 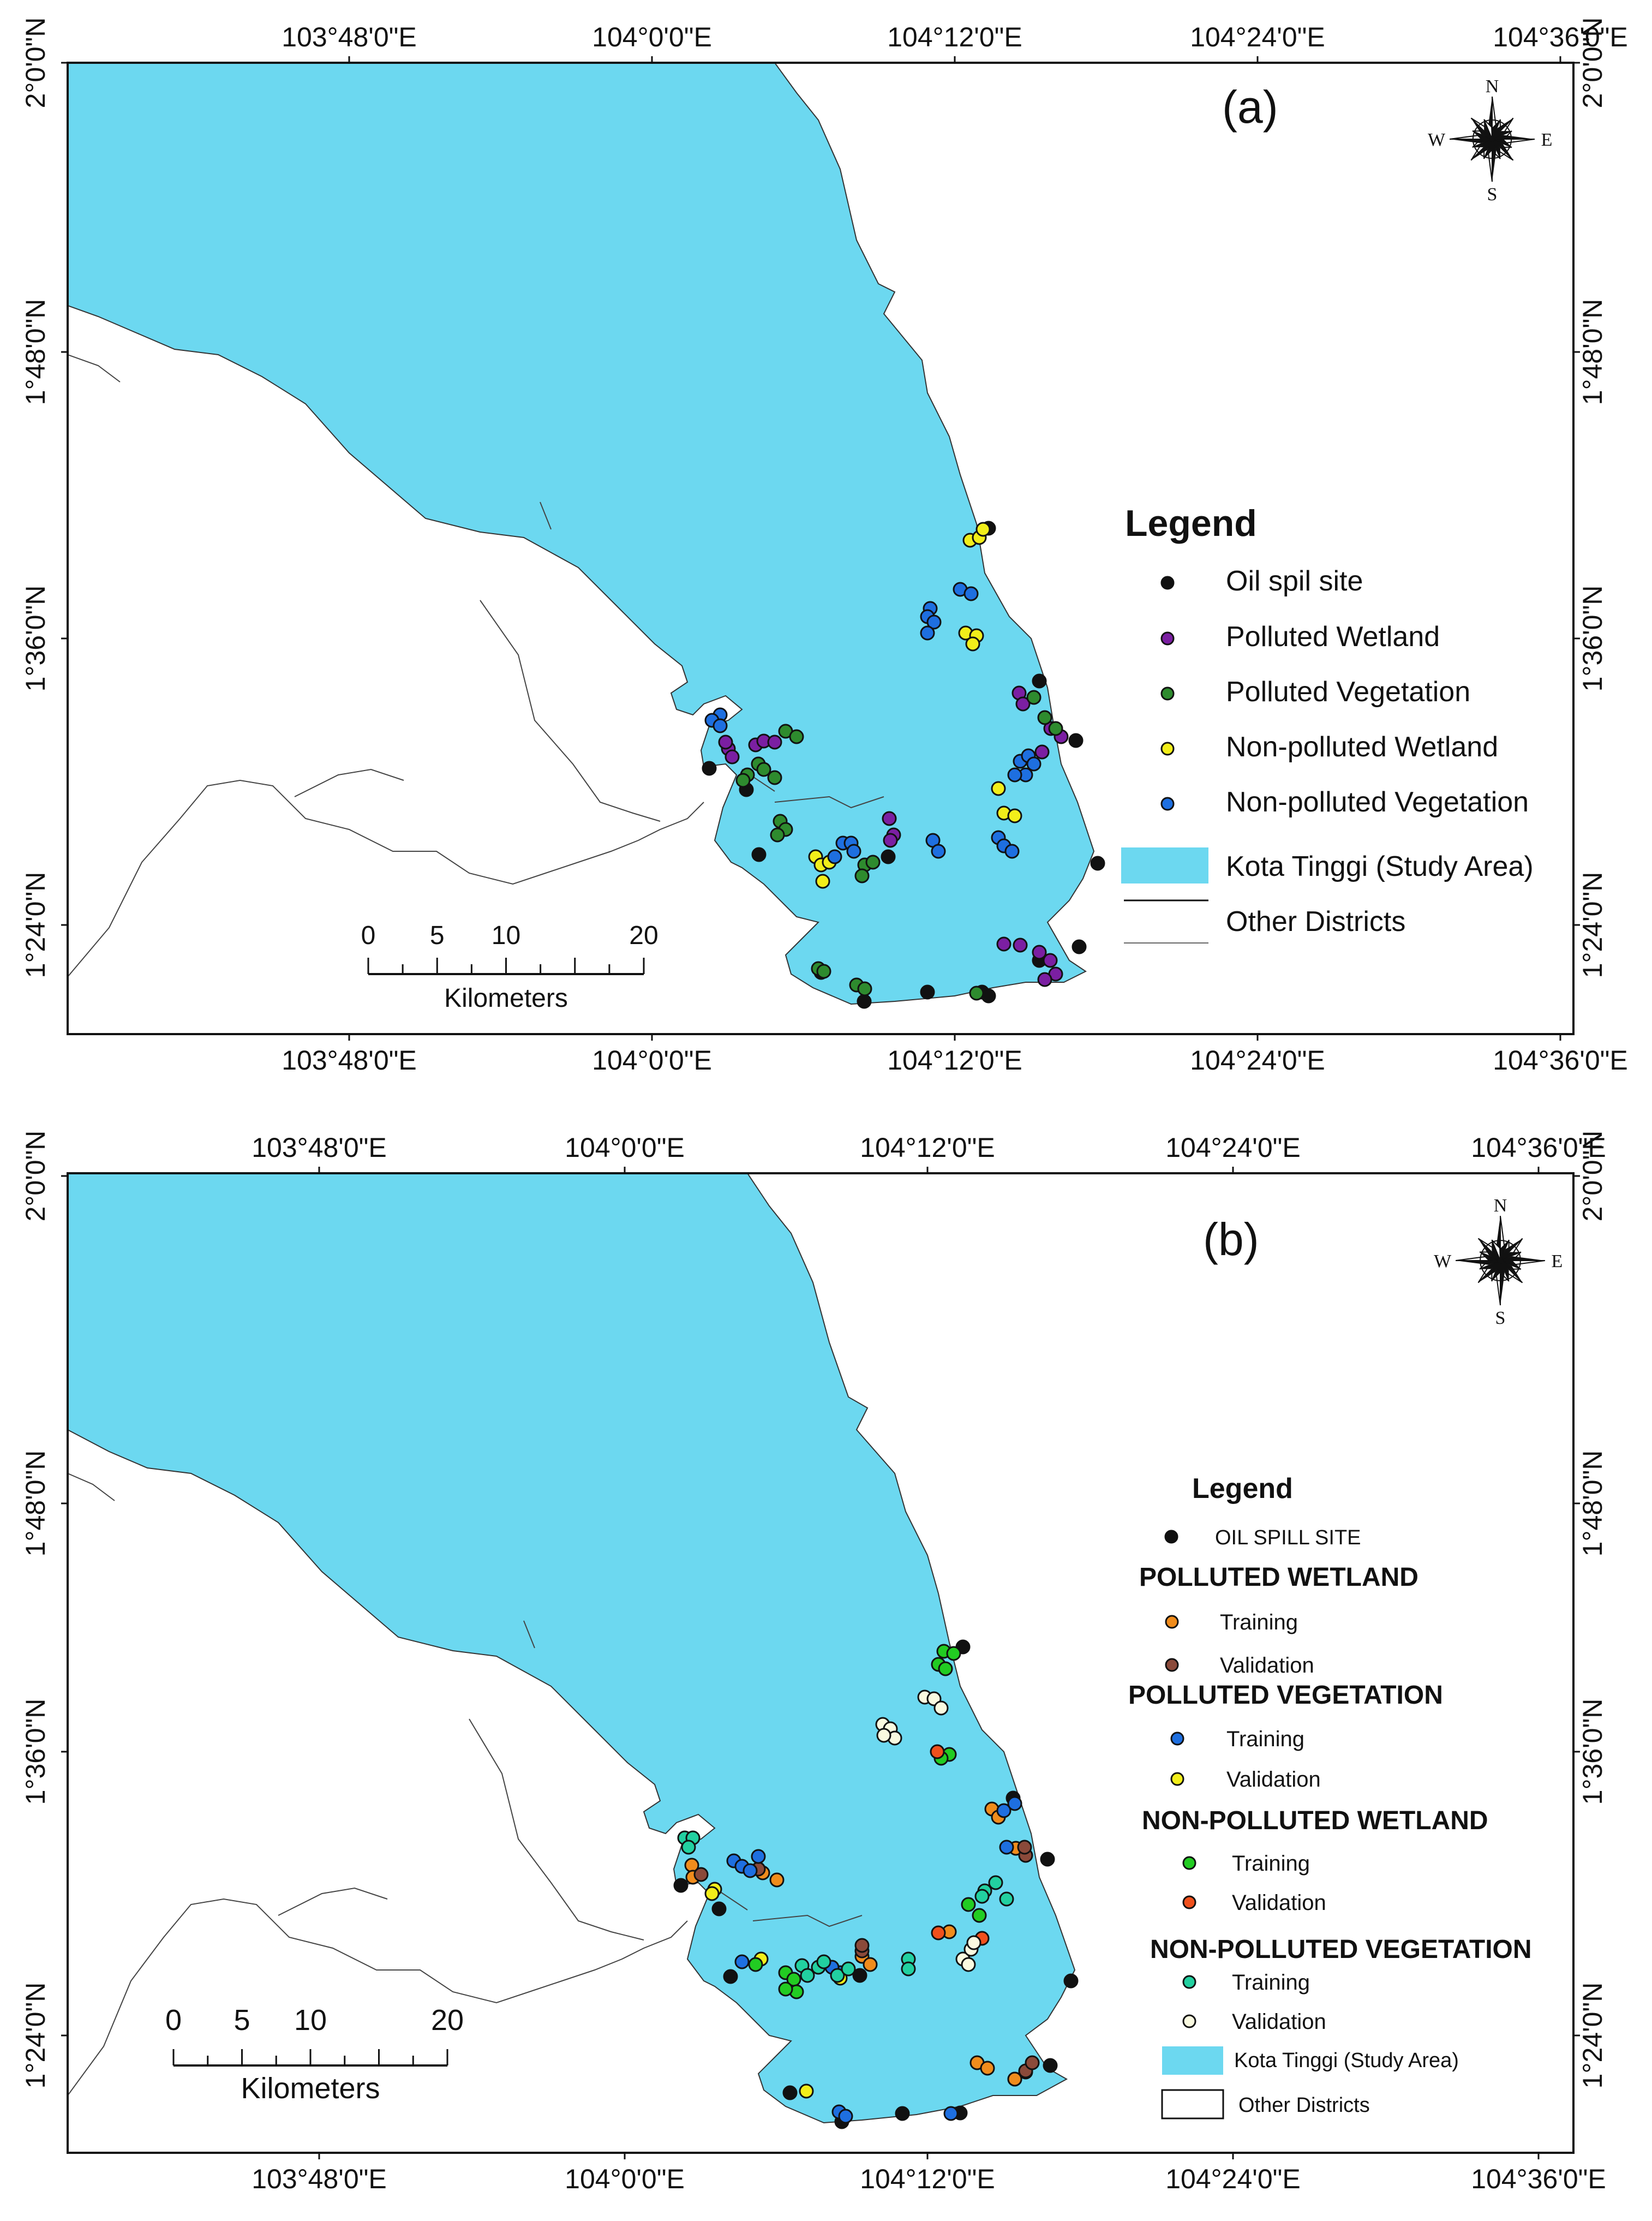 What do you see at coordinates (1285, 1695) in the screenshot?
I see `legend-group-title: POLLUTED VEGETATION` at bounding box center [1285, 1695].